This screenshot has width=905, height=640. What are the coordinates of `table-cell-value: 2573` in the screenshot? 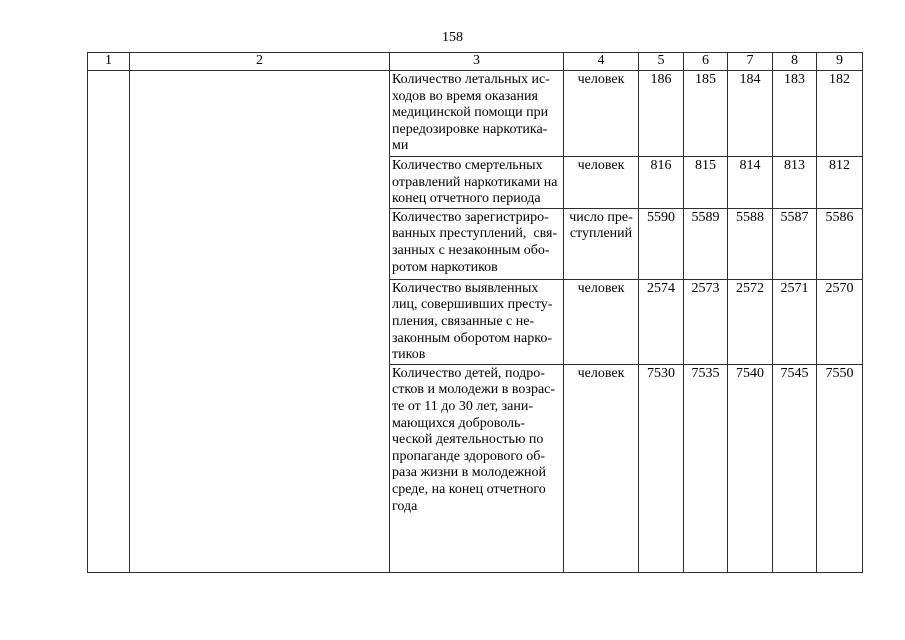 It's located at (705, 321).